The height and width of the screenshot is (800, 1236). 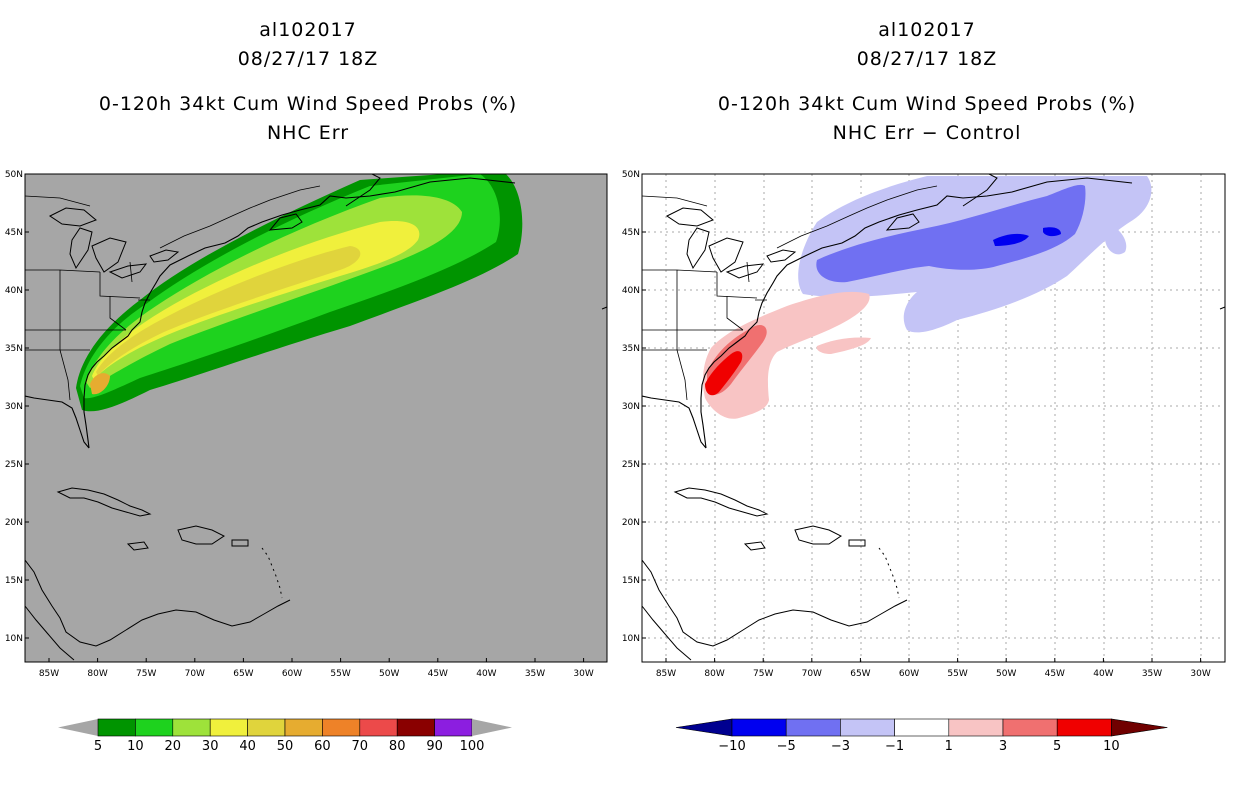 I want to click on colorbar-right-high-arrow, so click(x=1139, y=727).